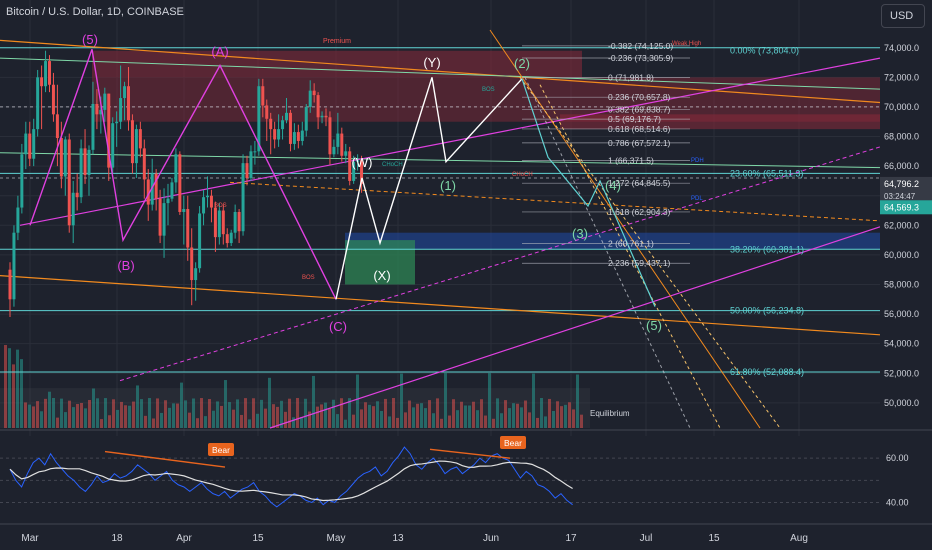  What do you see at coordinates (900, 196) in the screenshot?
I see `countdown-label: 03:24:47` at bounding box center [900, 196].